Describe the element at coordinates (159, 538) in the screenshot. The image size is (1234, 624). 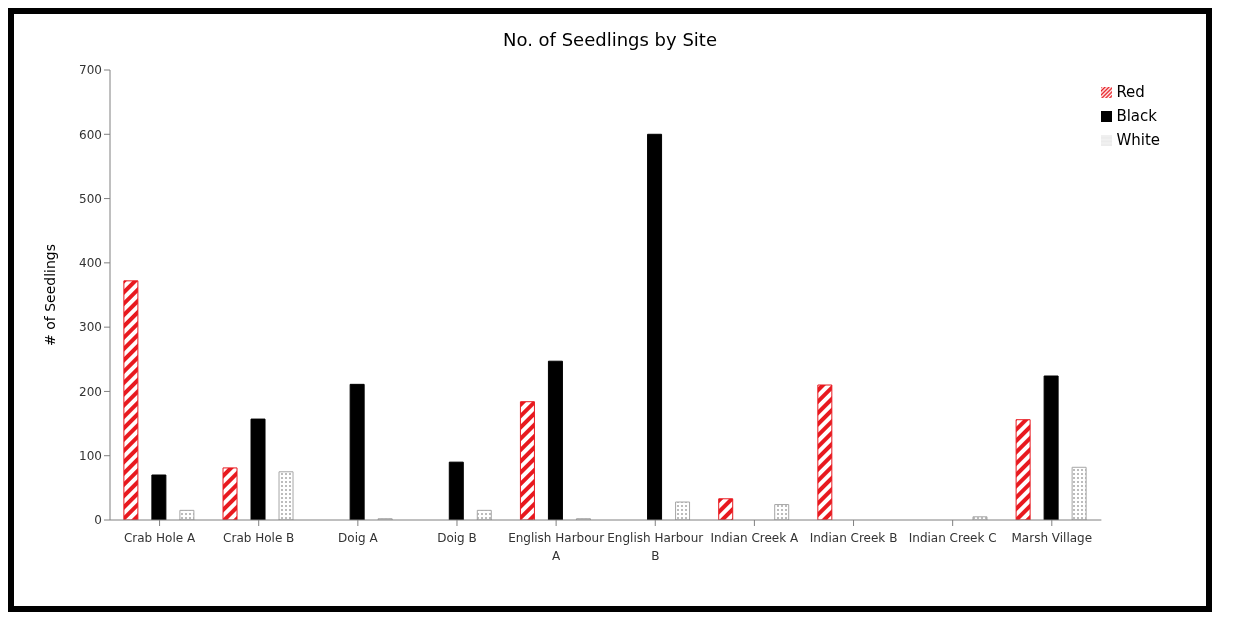
I see `x-tick-label: Crab Hole A` at that location.